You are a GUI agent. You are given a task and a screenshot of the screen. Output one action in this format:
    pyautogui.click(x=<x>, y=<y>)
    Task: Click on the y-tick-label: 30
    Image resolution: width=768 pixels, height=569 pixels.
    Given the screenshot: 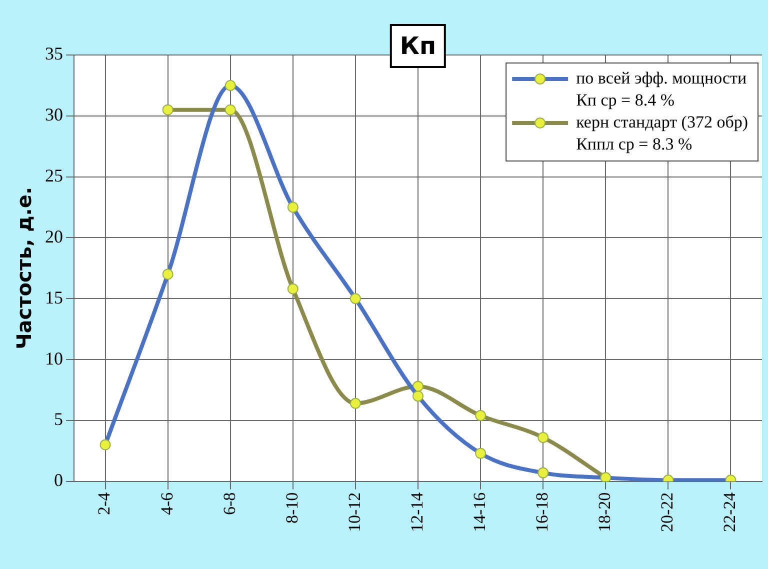 What is the action you would take?
    pyautogui.click(x=54, y=114)
    